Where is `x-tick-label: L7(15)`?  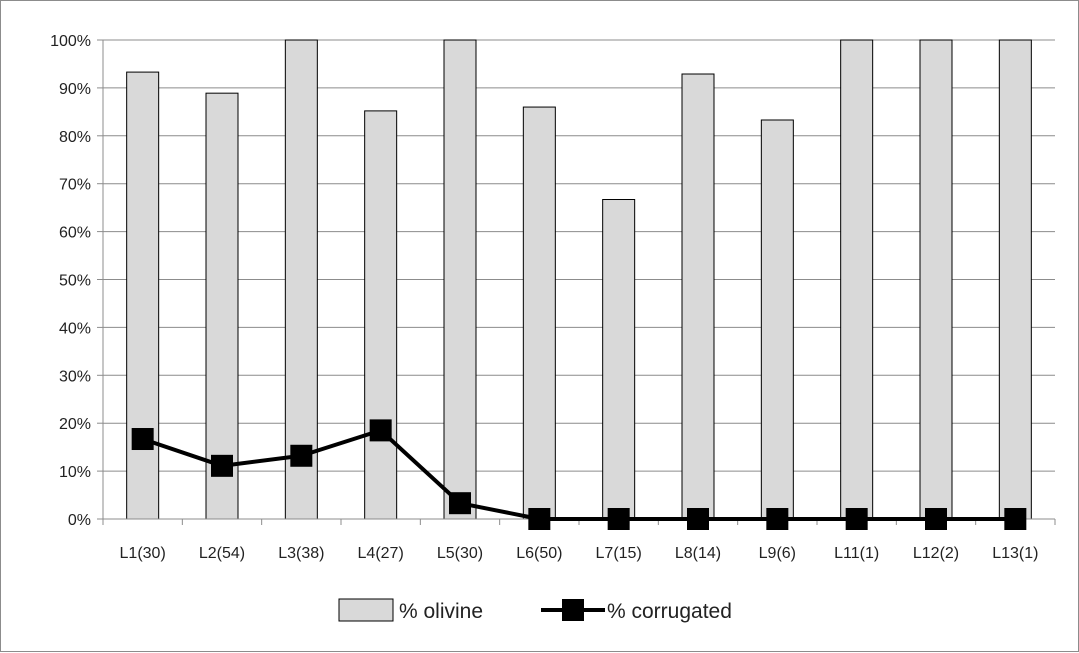
x-tick-label: L7(15) is located at coordinates (619, 553).